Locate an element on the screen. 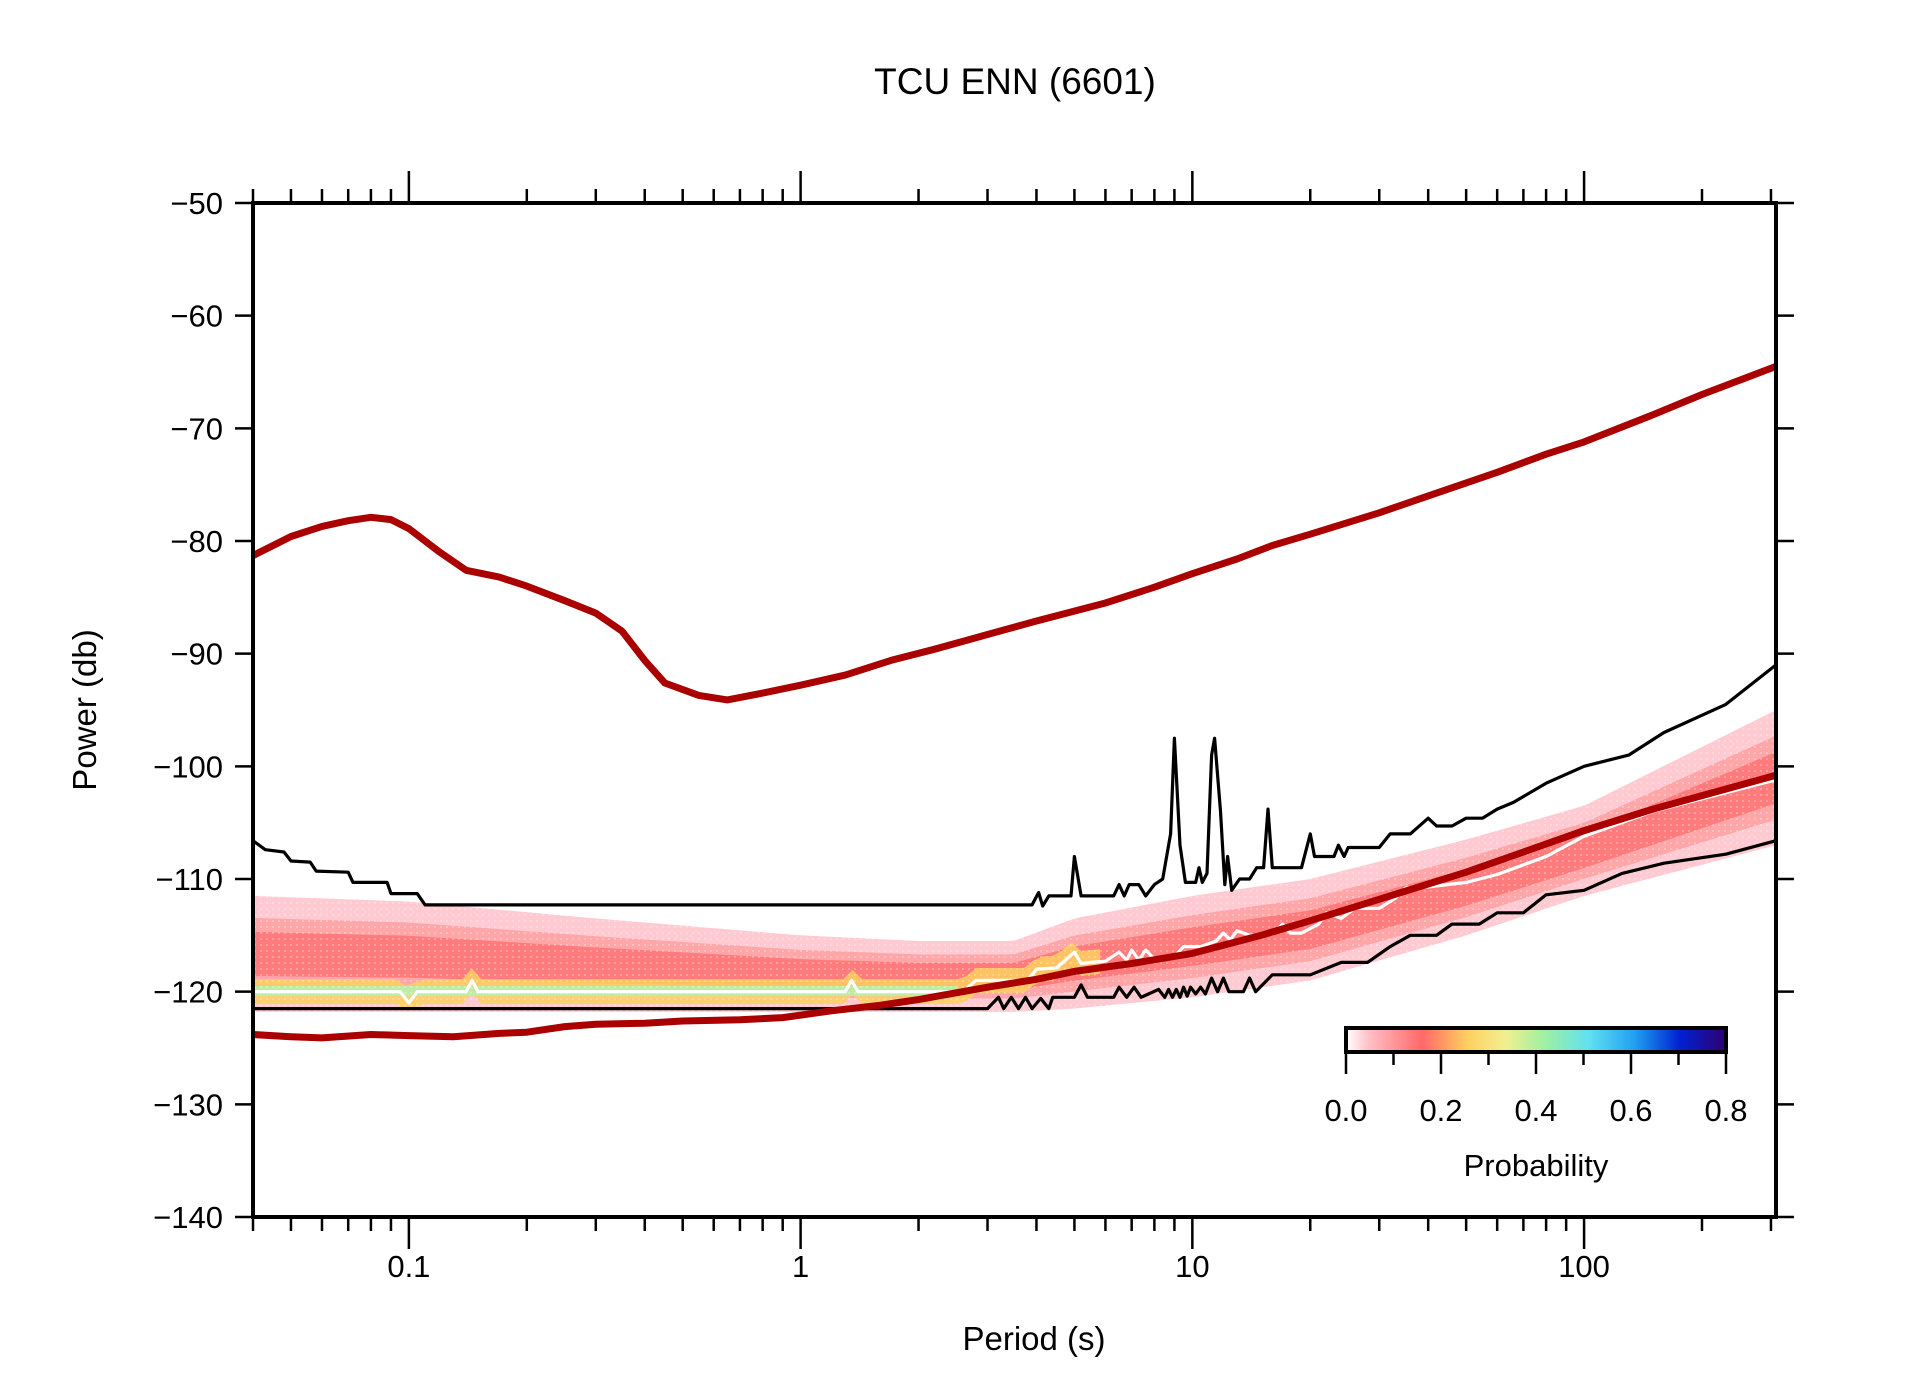  y-tick-label: −140 is located at coordinates (188, 1217).